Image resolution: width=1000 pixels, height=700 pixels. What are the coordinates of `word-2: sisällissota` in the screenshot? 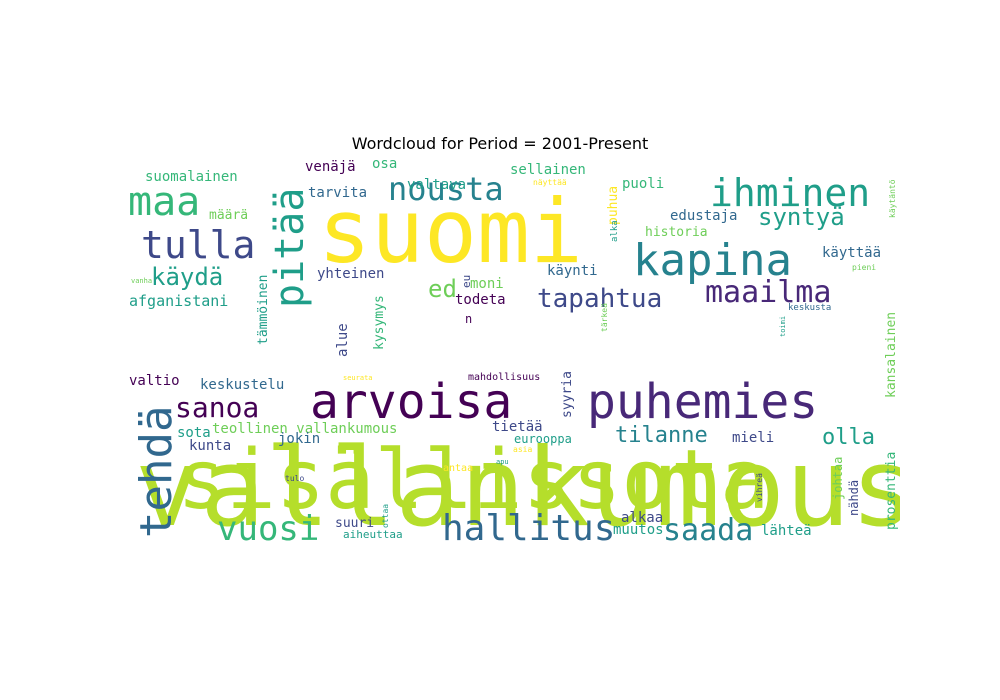 It's located at (473, 480).